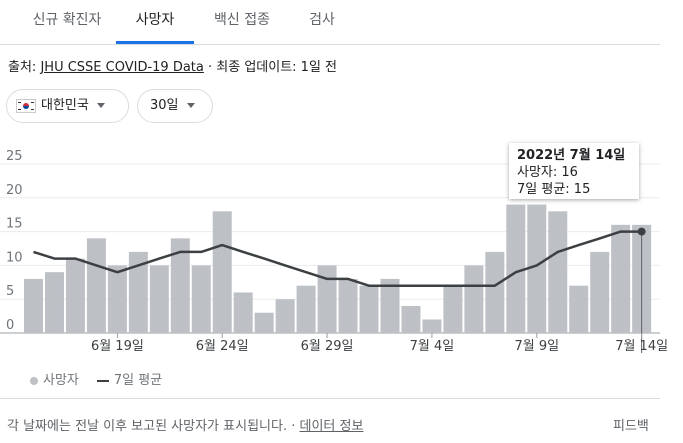 This screenshot has height=443, width=683. I want to click on x-tick-label: 7월 14일, so click(641, 346).